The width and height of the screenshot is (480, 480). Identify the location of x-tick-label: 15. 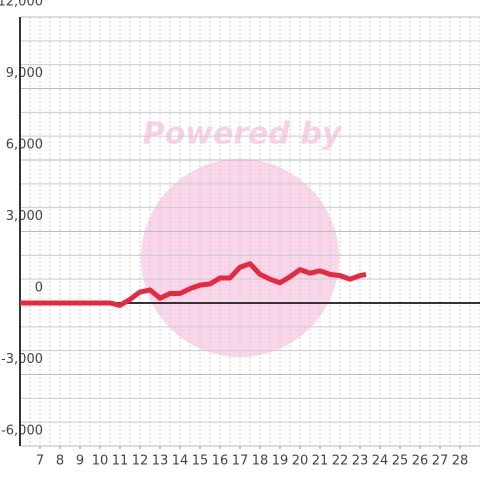
(200, 461).